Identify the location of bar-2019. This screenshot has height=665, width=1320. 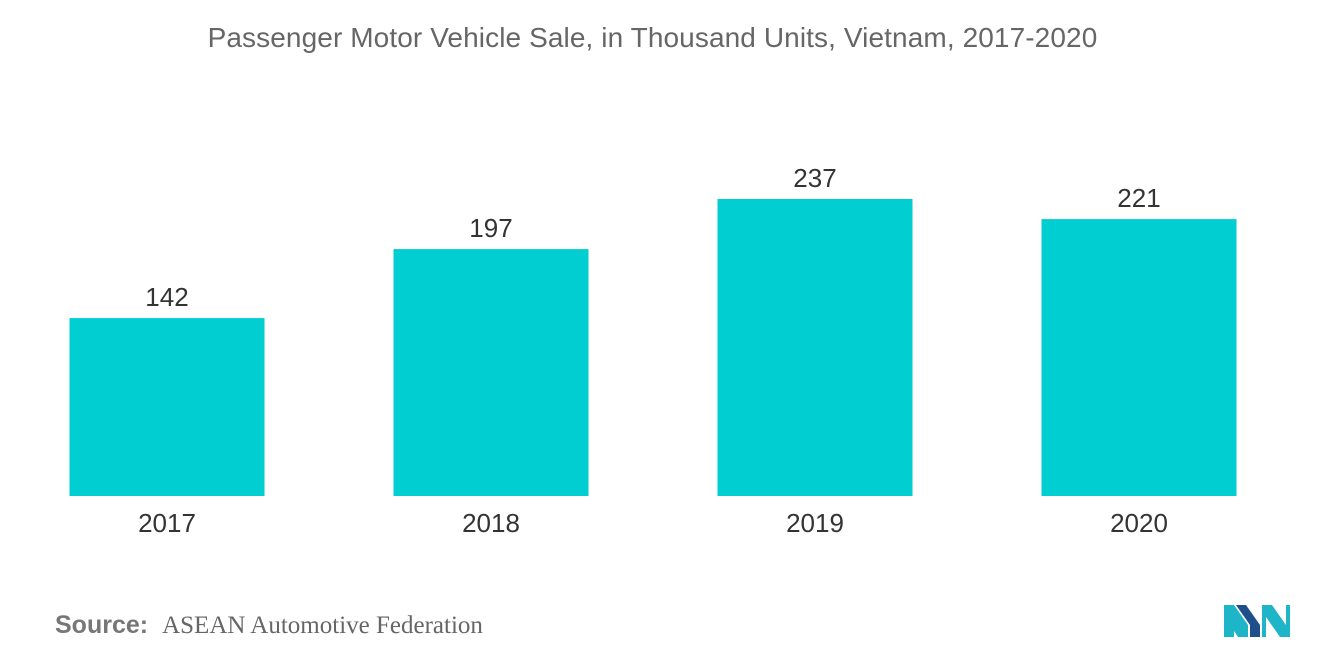
(815, 347).